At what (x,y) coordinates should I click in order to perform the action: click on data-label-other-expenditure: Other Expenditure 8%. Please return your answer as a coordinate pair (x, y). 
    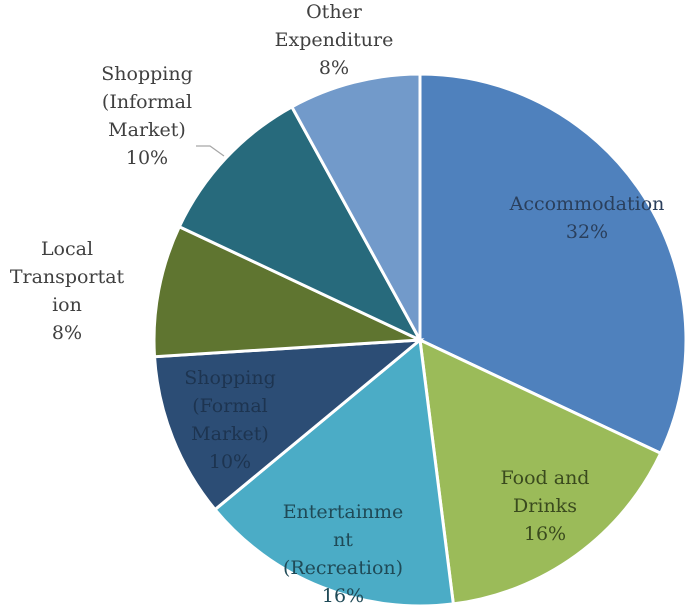
    Looking at the image, I should click on (334, 40).